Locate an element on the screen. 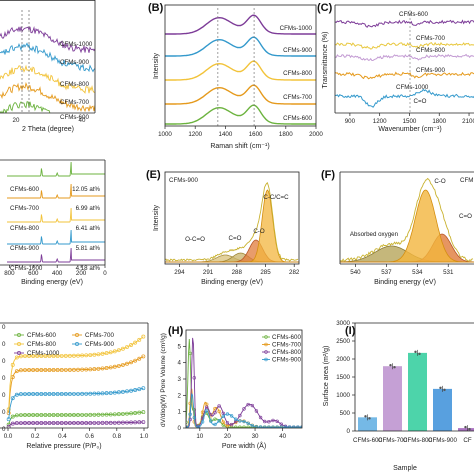 This screenshot has width=474, height=474. series-label: CFMs-800 is located at coordinates (74, 84).